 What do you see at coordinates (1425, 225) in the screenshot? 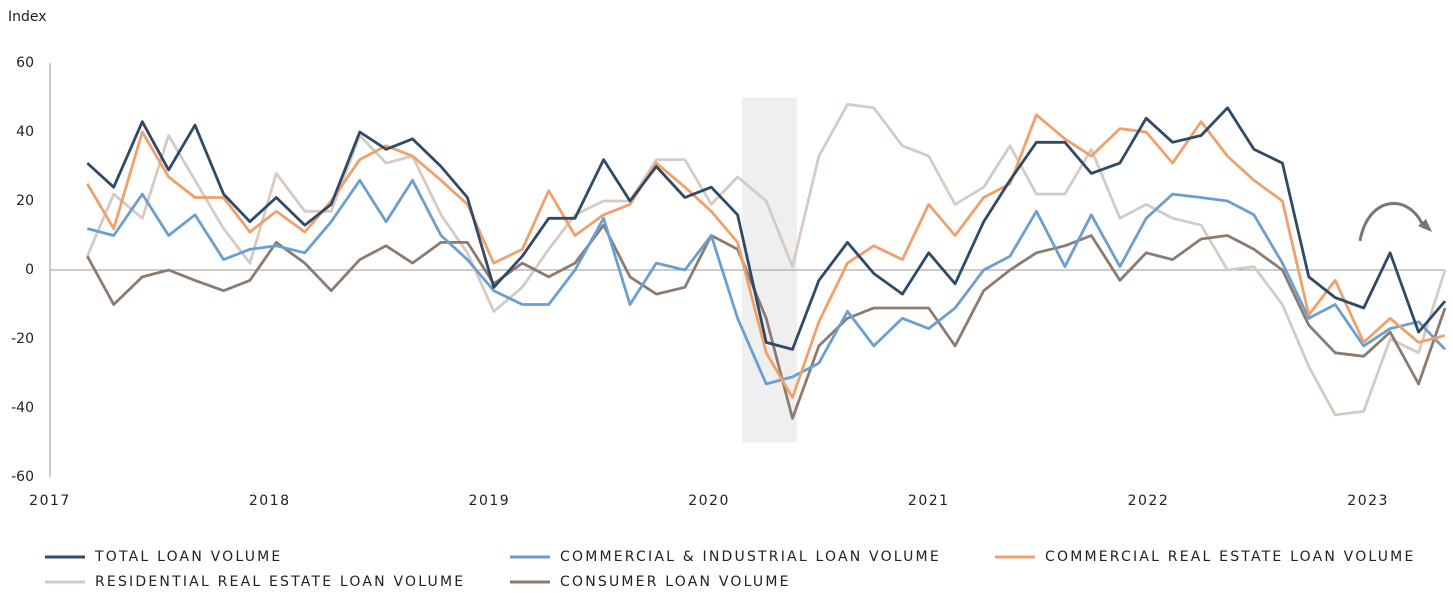
I see `trend-arrow-head` at bounding box center [1425, 225].